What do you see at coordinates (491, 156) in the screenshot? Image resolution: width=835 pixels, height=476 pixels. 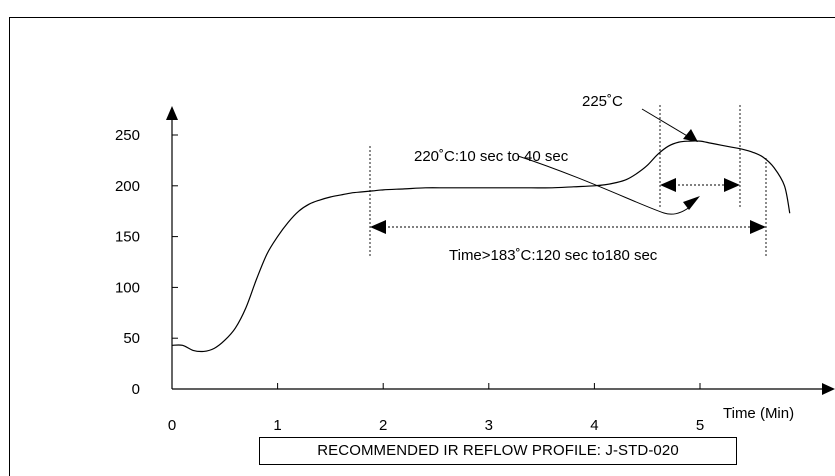 I see `time-above-220-label: 220˚C:10 sec to 40 sec` at bounding box center [491, 156].